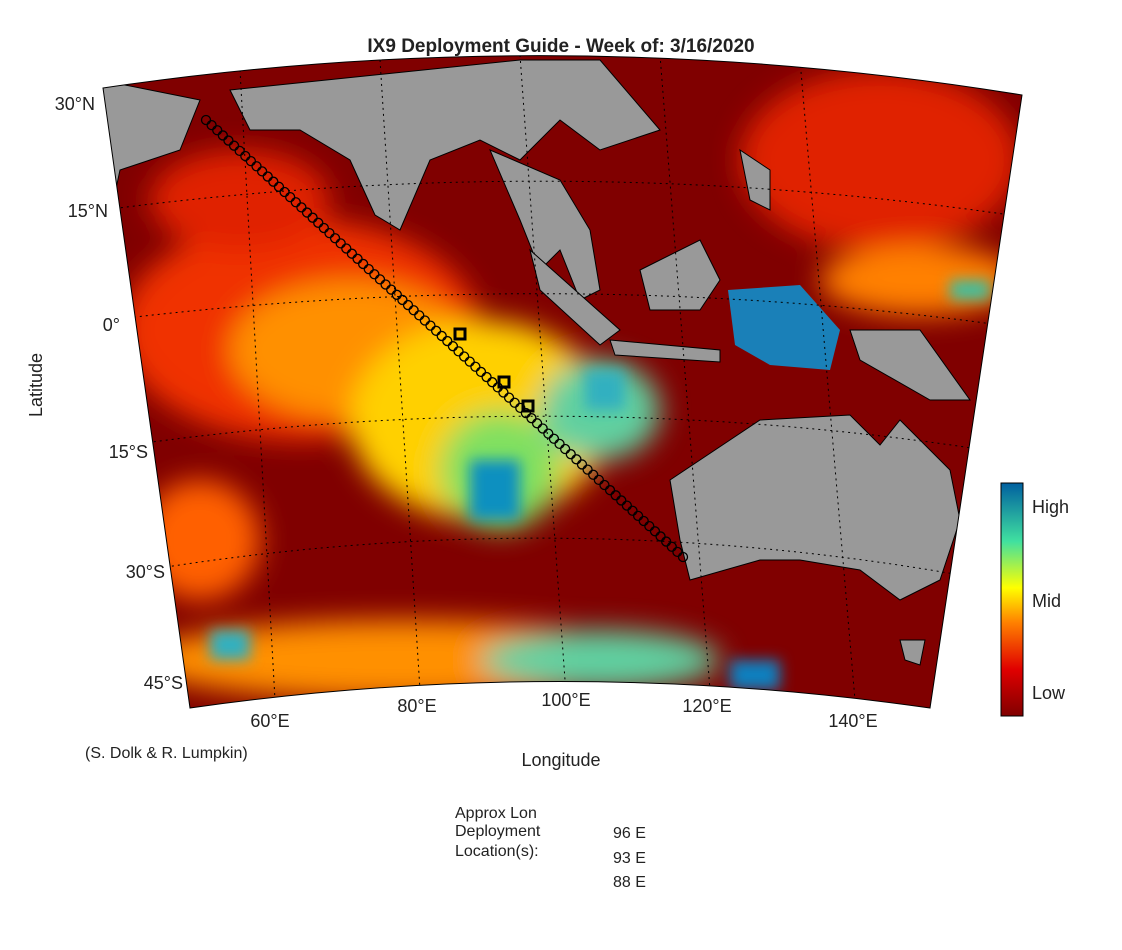 The width and height of the screenshot is (1122, 950). Describe the element at coordinates (145, 572) in the screenshot. I see `latitude-label: 30°S` at that location.